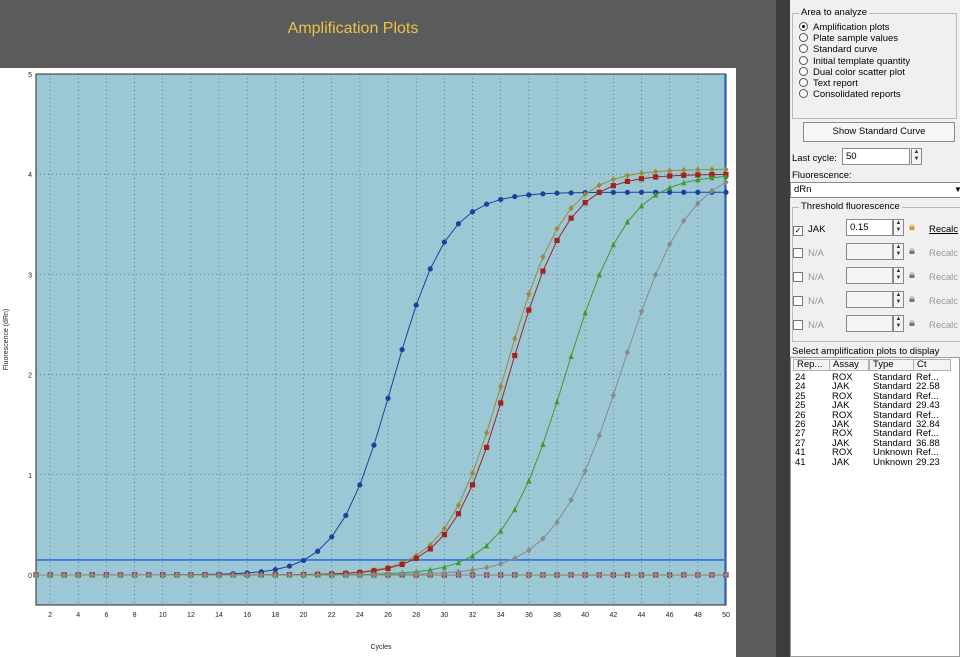  Describe the element at coordinates (928, 406) in the screenshot. I see `table-cell: 29.43` at that location.